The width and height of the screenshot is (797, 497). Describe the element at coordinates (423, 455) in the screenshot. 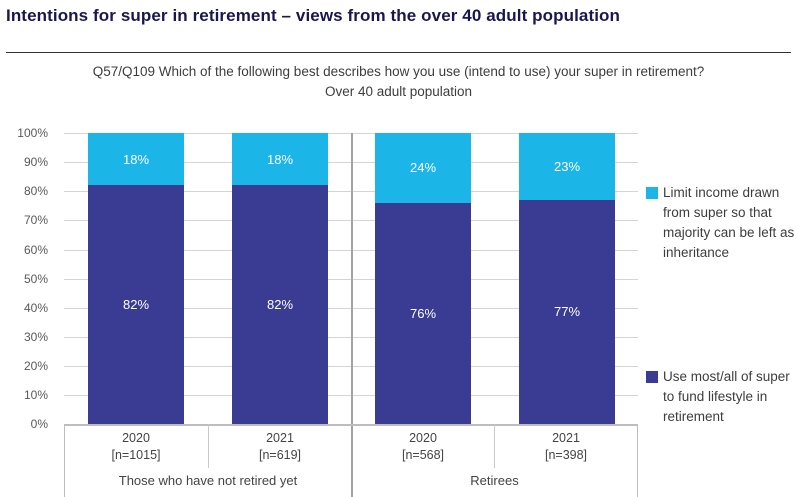

I see `sample-size-label: [n=568]` at that location.